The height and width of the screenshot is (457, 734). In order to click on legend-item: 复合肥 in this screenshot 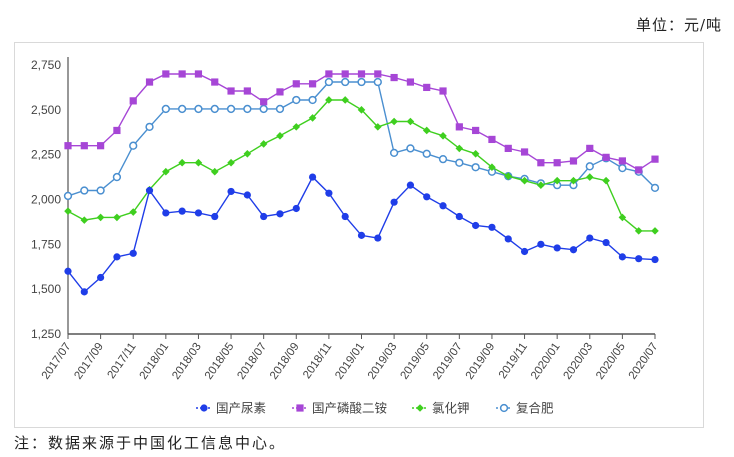, I will do `click(525, 408)`.